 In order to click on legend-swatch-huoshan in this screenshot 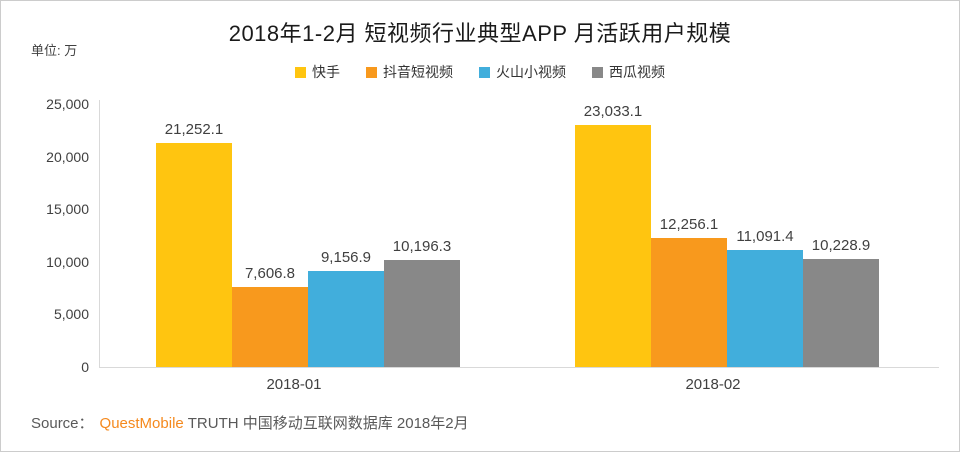, I will do `click(484, 72)`.